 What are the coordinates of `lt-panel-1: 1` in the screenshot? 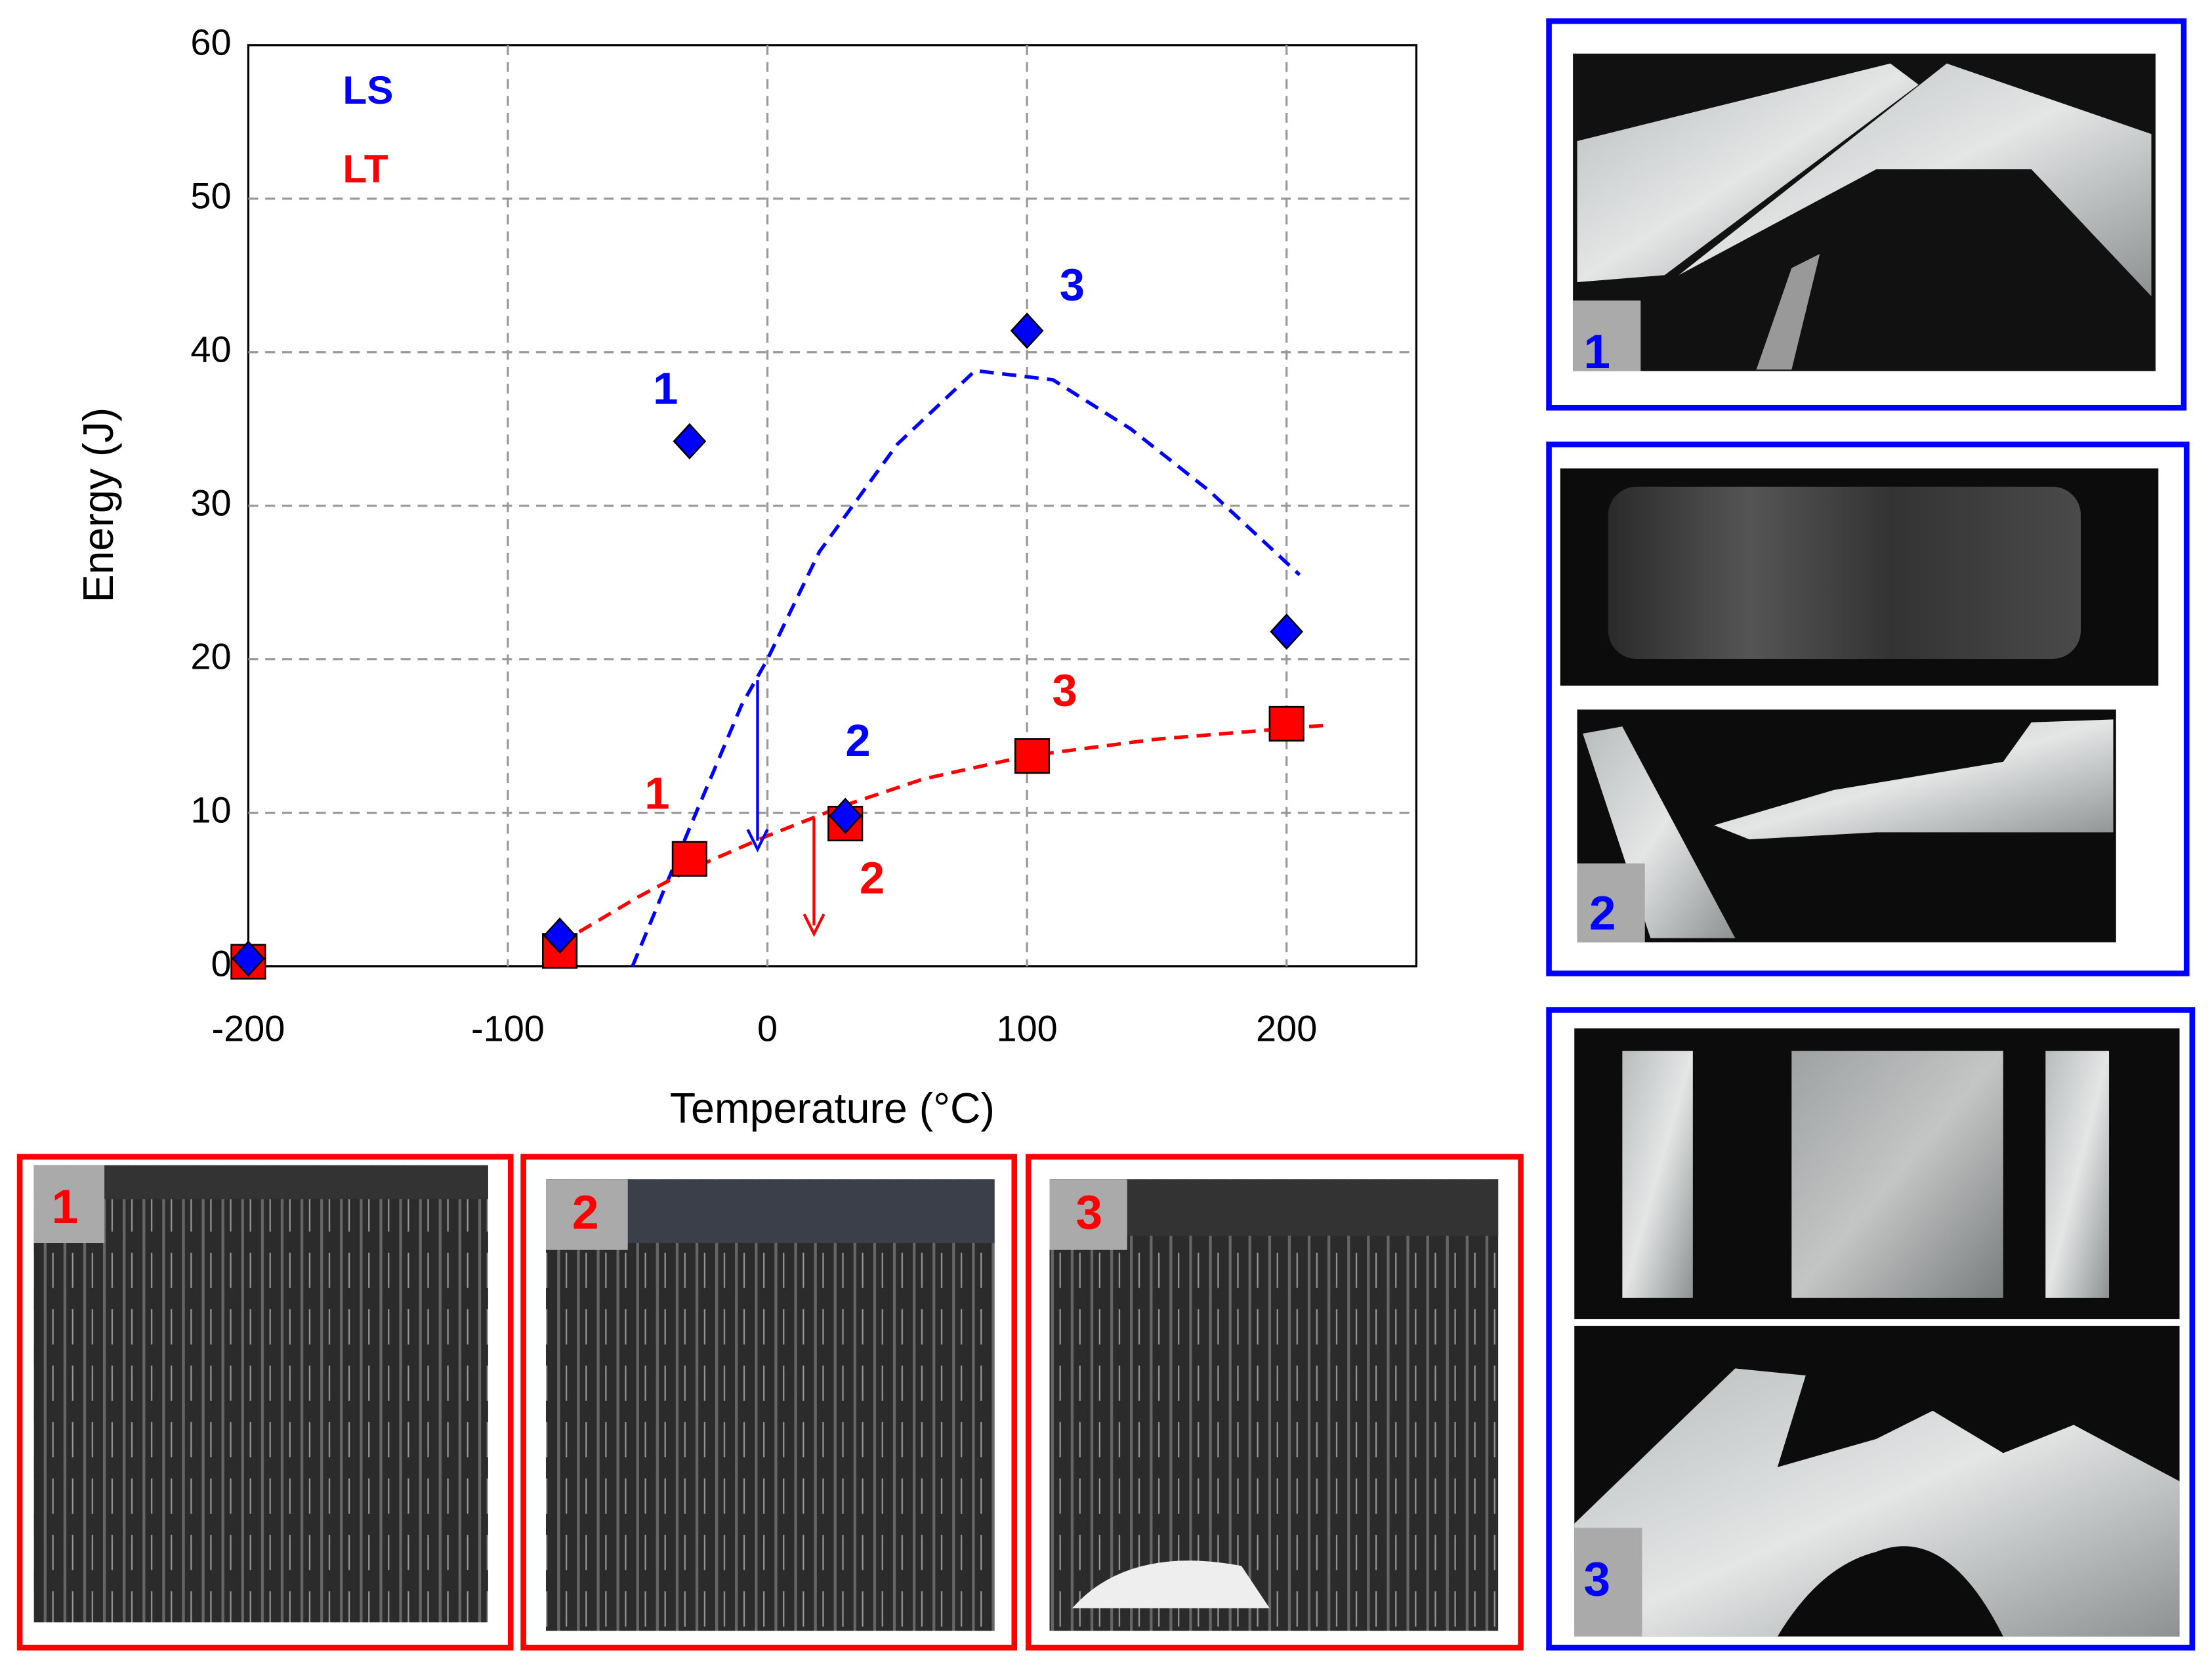 It's located at (265, 1402).